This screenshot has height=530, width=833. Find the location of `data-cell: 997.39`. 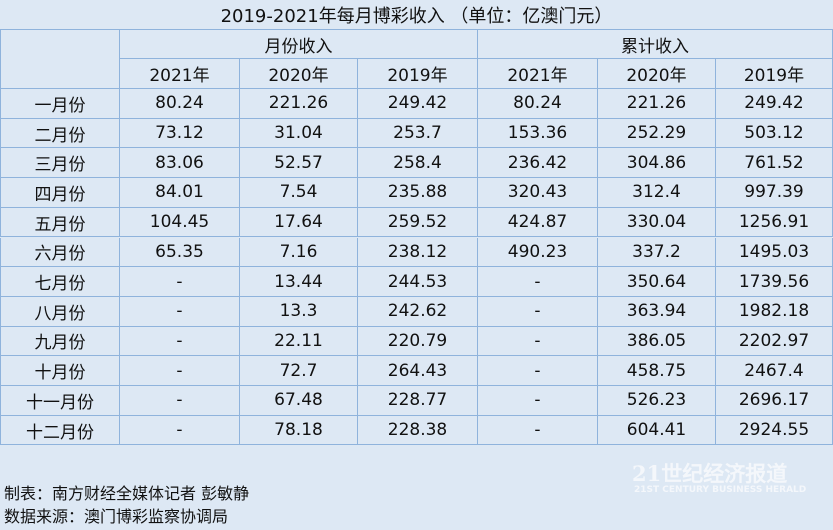

data-cell: 997.39 is located at coordinates (774, 193).